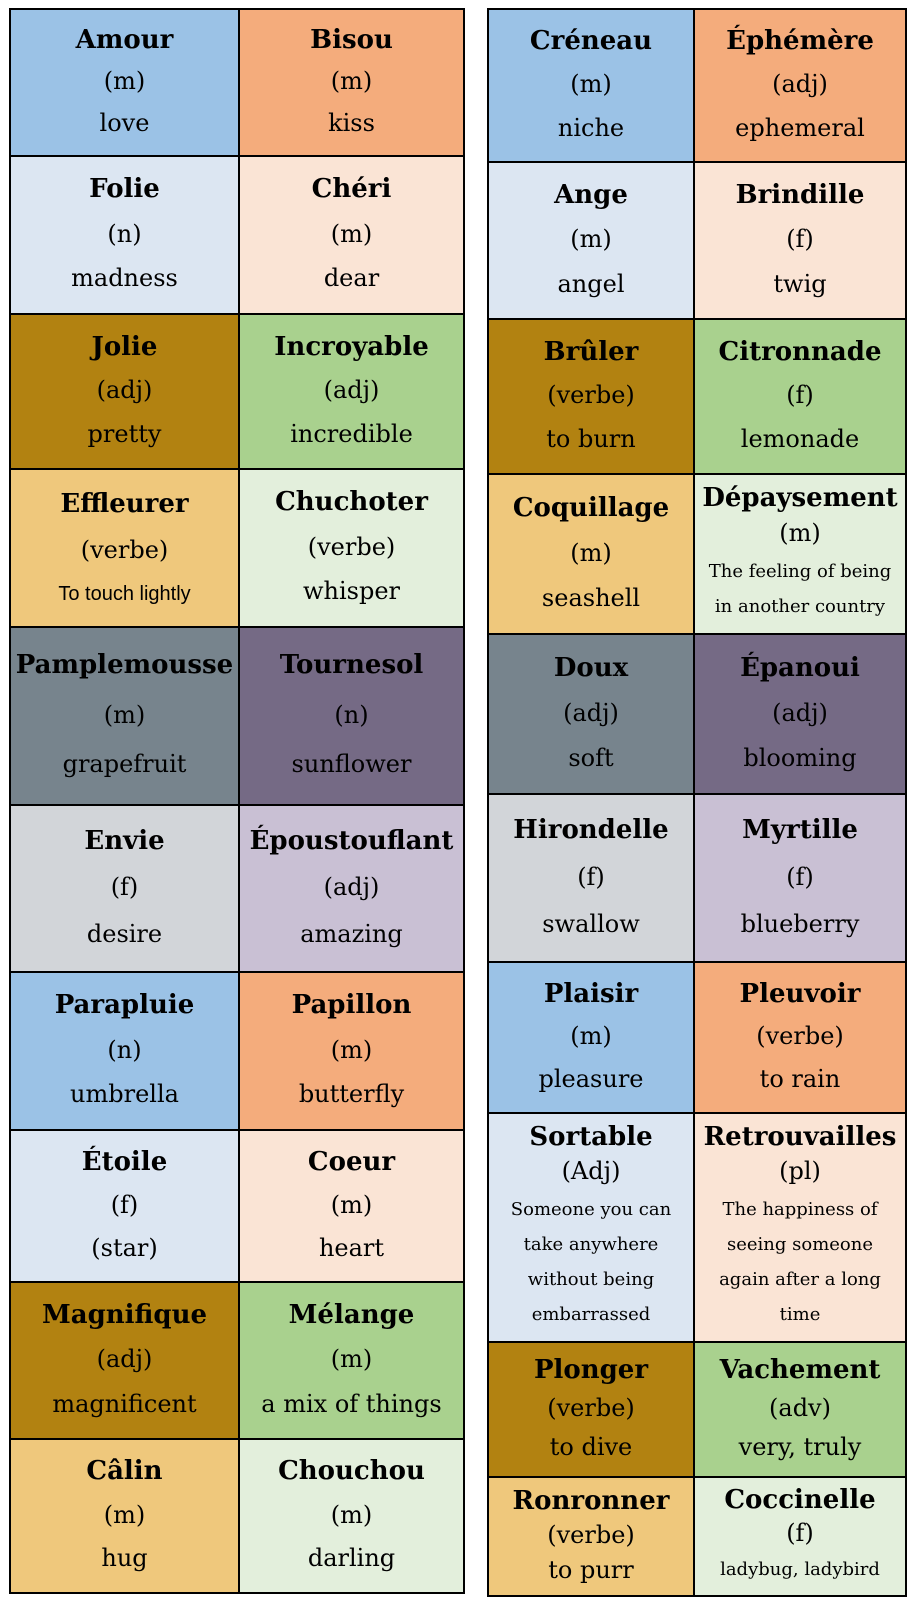 The height and width of the screenshot is (1616, 912). I want to click on translation: a mix of things, so click(351, 1403).